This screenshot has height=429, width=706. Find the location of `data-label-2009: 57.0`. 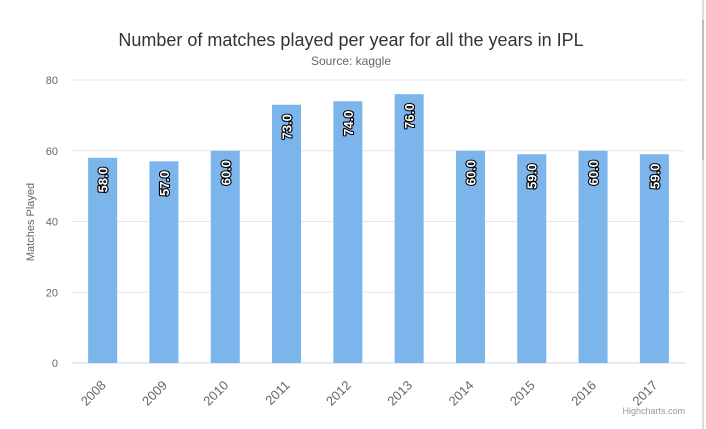

data-label-2009: 57.0 is located at coordinates (164, 183).